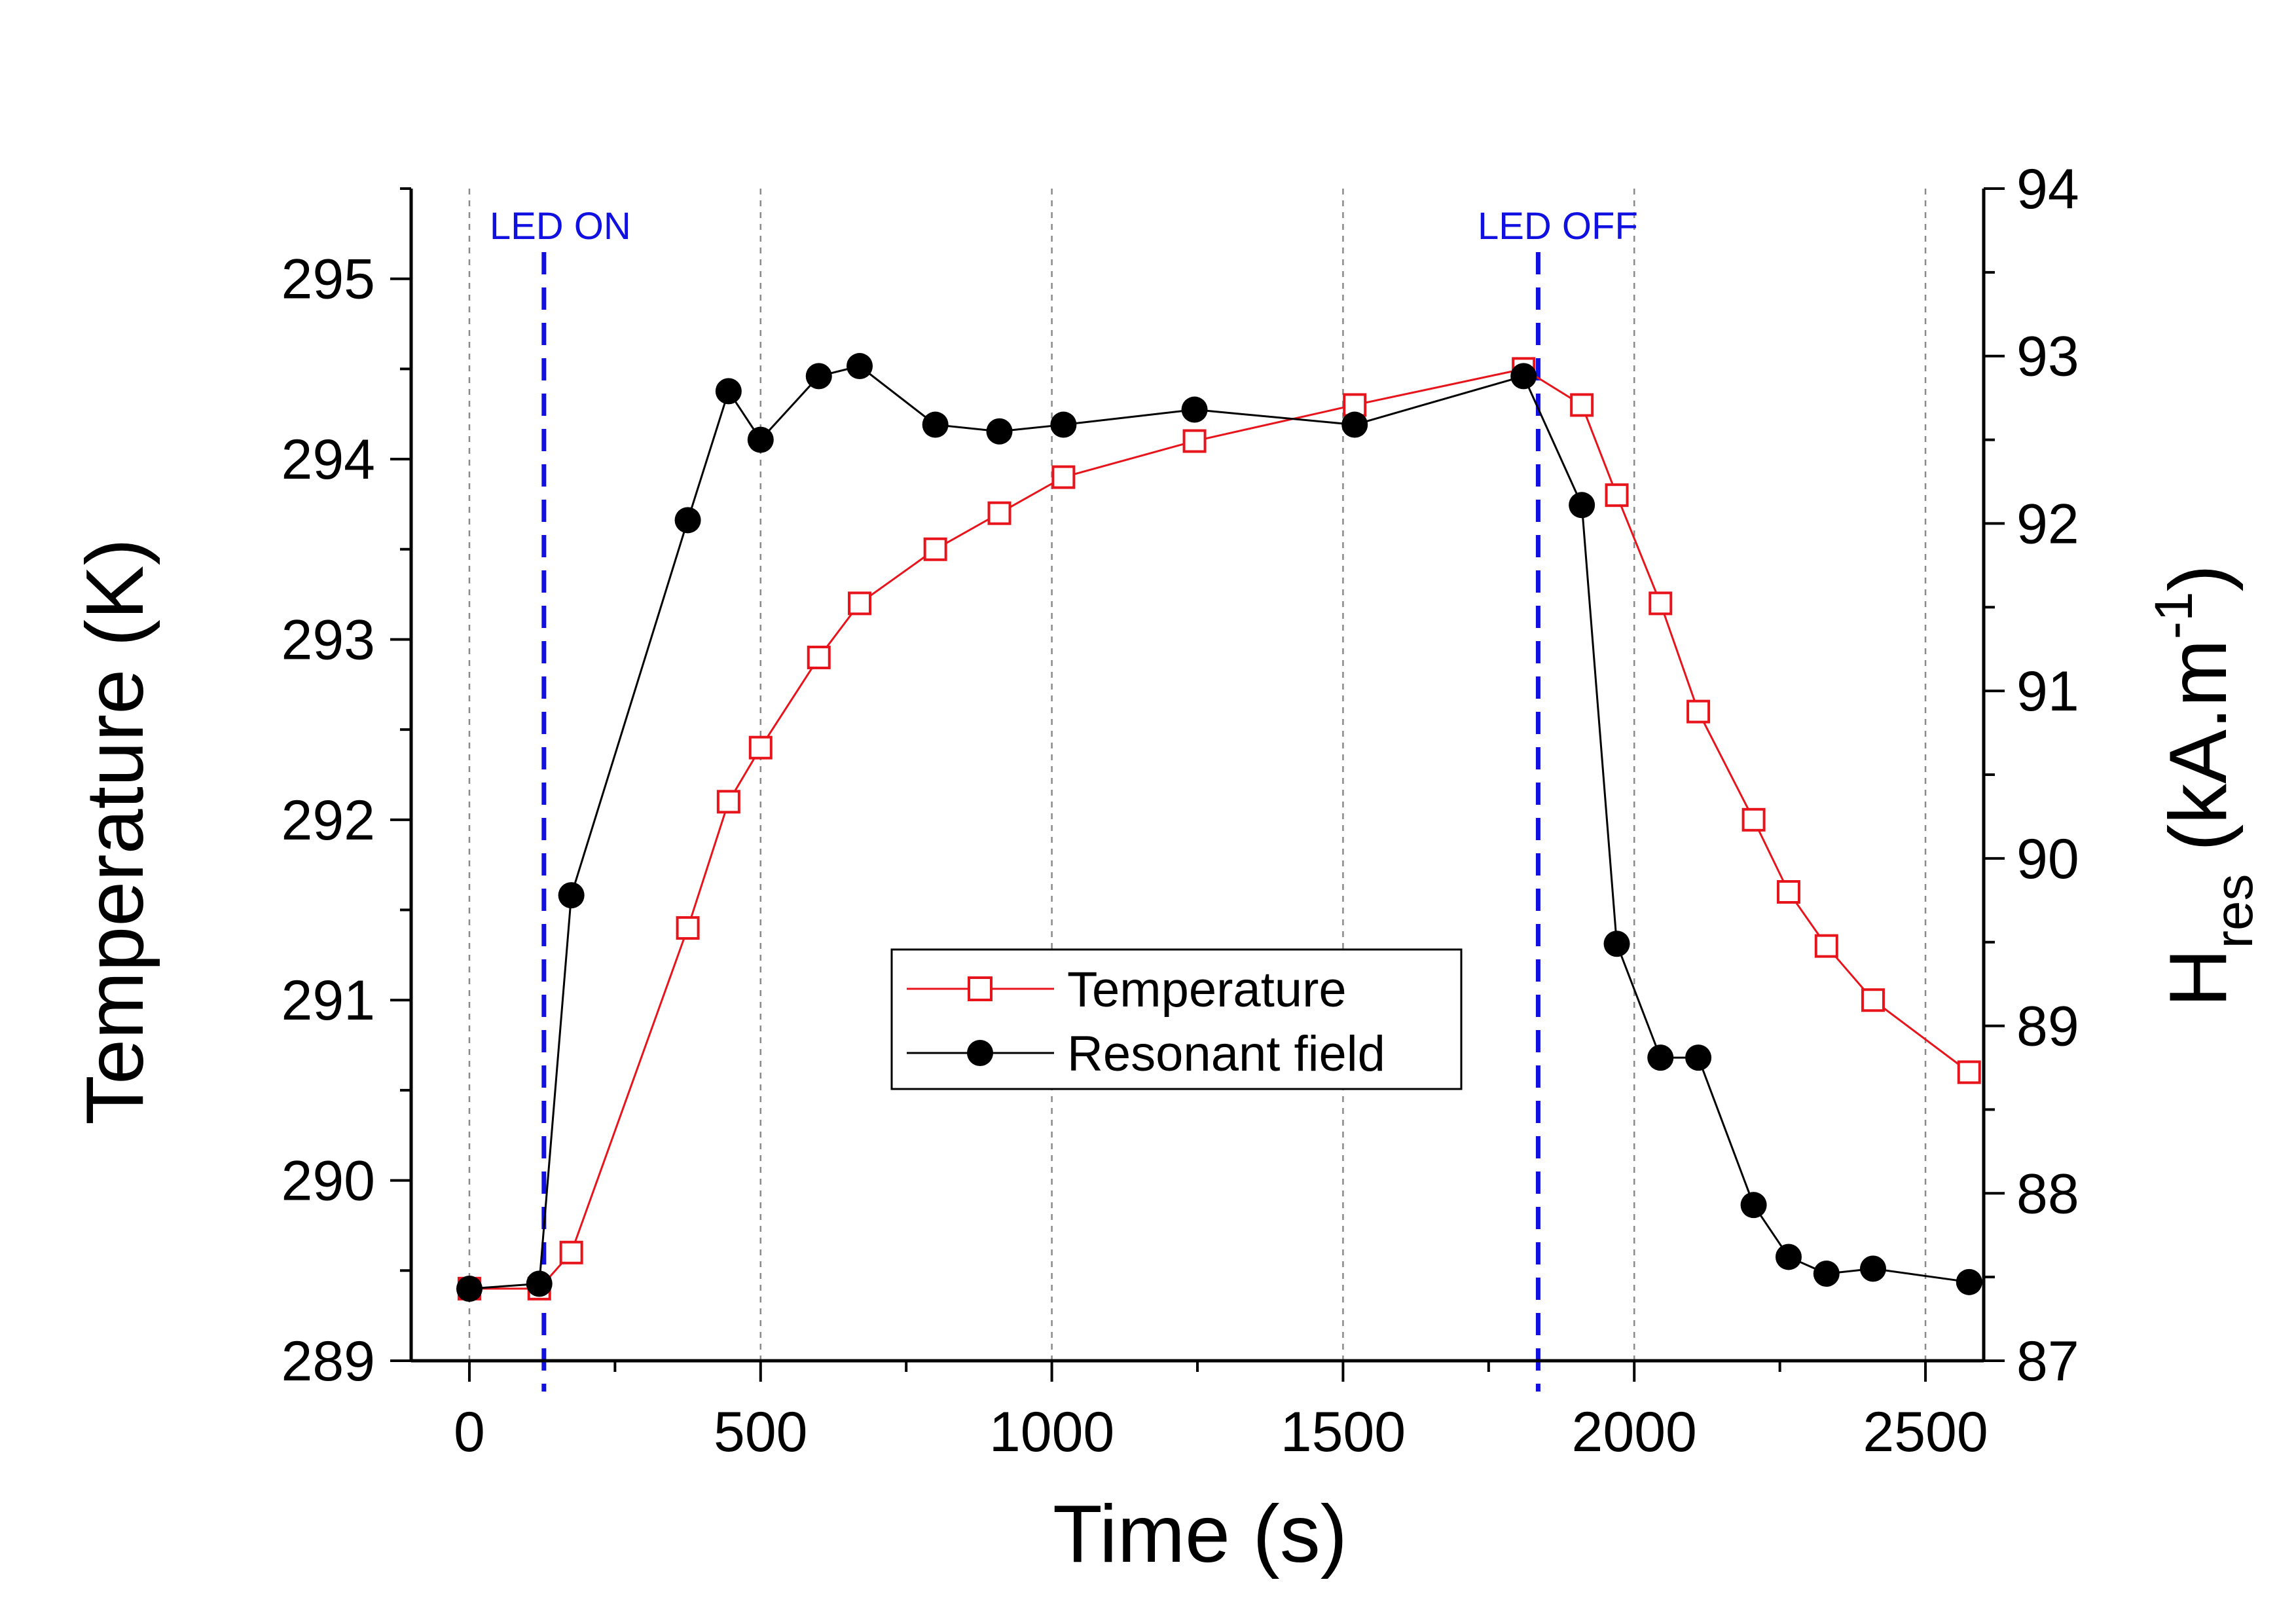  Describe the element at coordinates (2047, 1361) in the screenshot. I see `y-right-tick-label: 87` at that location.